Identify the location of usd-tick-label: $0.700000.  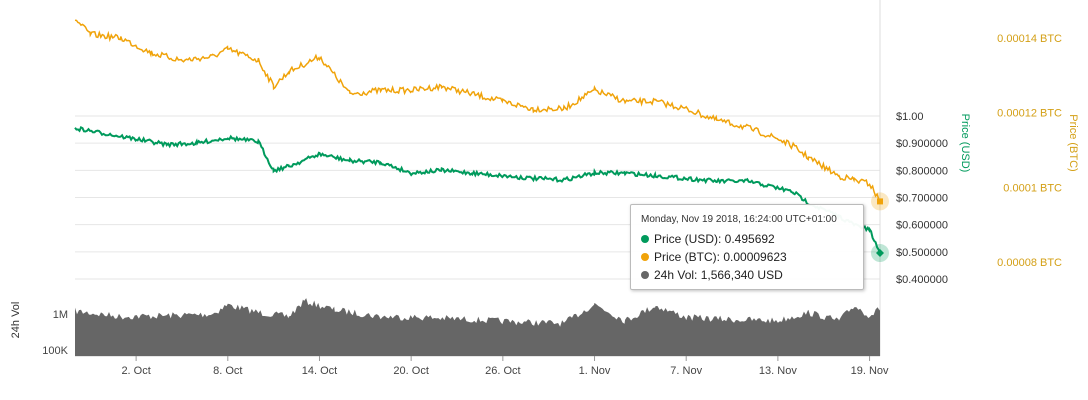
(922, 199).